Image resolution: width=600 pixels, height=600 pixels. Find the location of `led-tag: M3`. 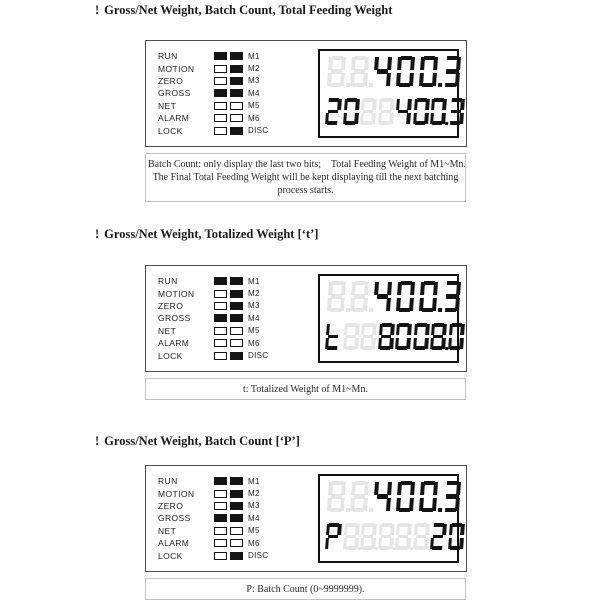

led-tag: M3 is located at coordinates (254, 506).